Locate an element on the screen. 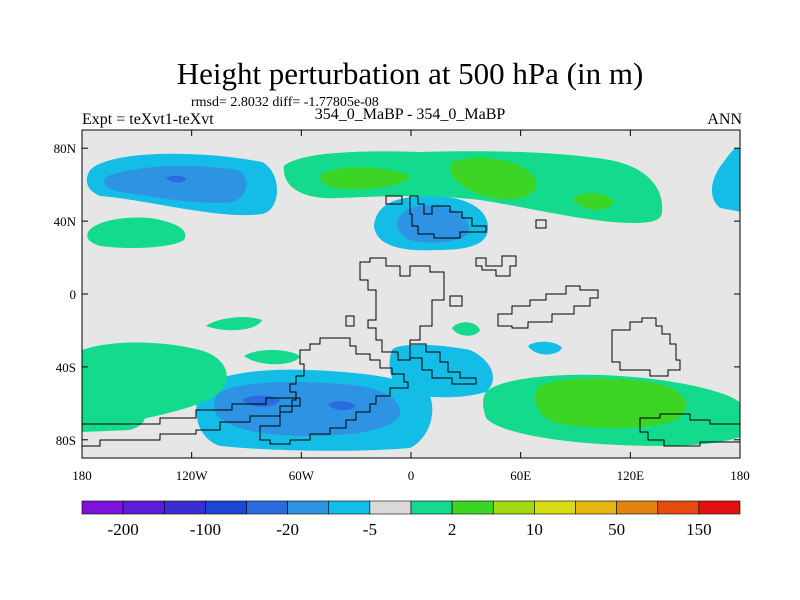 The width and height of the screenshot is (800, 600). case-label: 354_0_MaBP - 354_0_MaBP is located at coordinates (410, 114).